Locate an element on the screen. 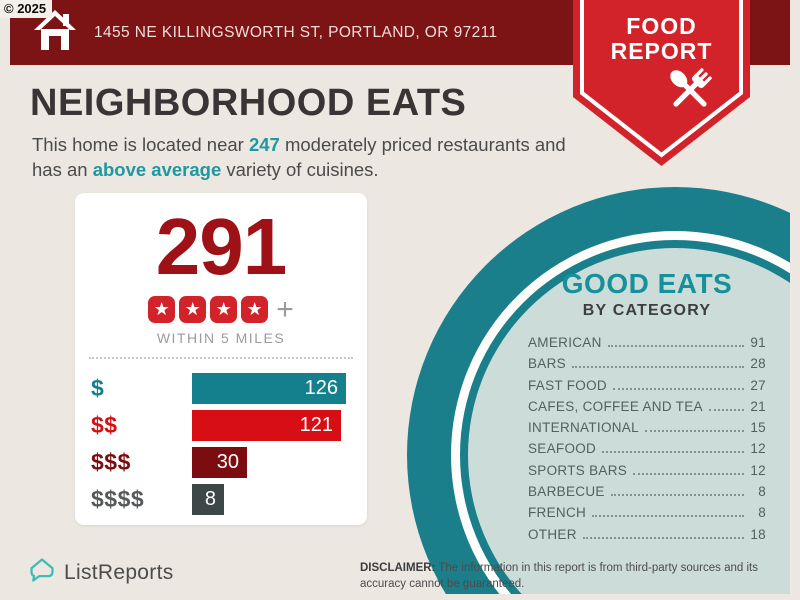  total-count: 291 is located at coordinates (221, 246).